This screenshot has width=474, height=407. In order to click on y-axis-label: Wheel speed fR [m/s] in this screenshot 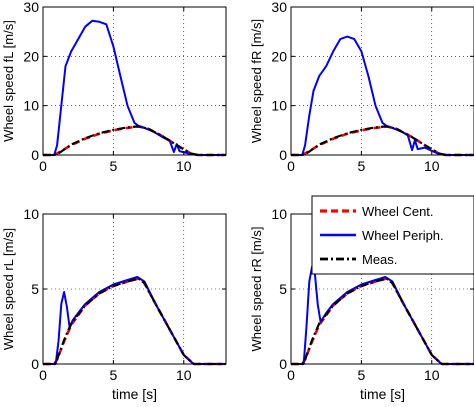, I will do `click(256, 81)`.